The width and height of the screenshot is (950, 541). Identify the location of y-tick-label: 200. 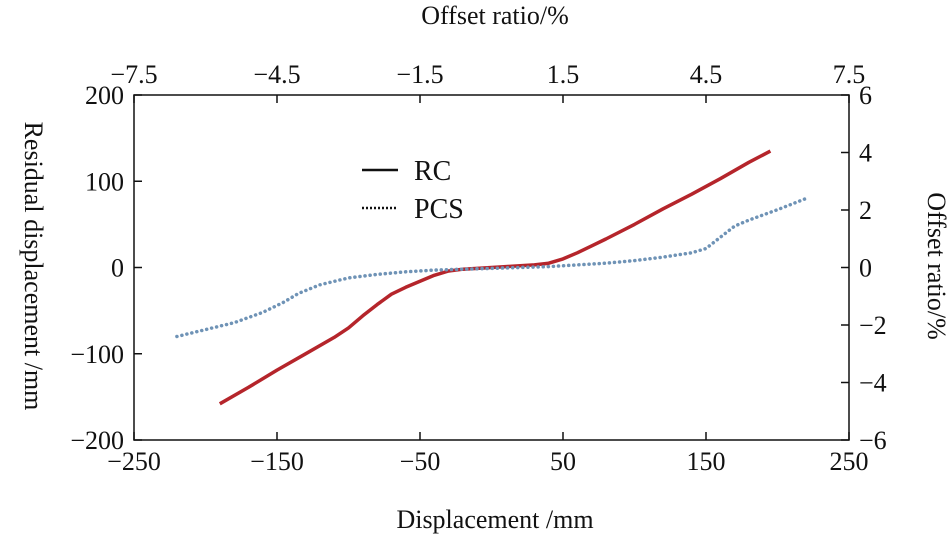
(104, 95).